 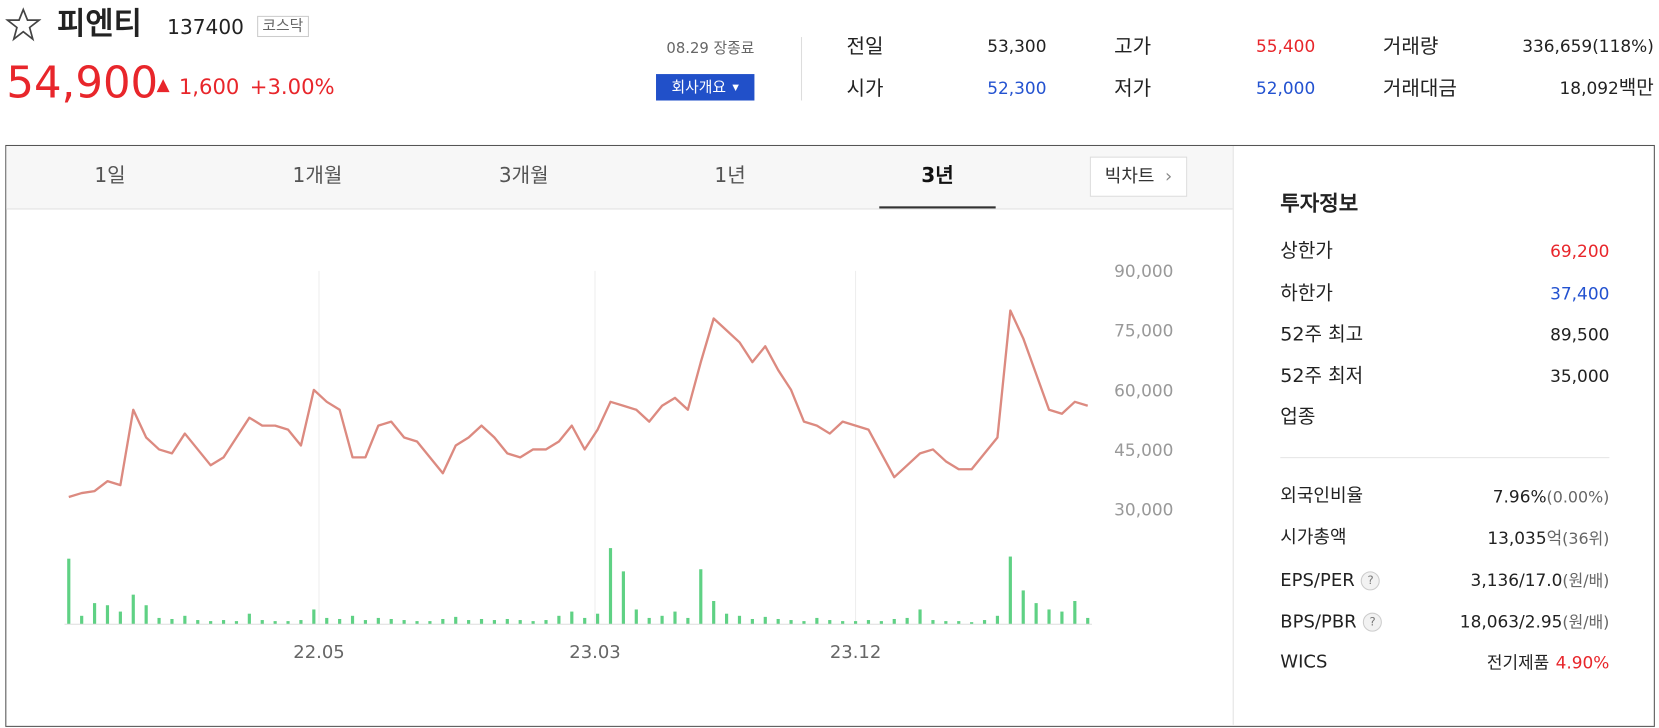 What do you see at coordinates (1318, 622) in the screenshot?
I see `label-text: BPS/PBR` at bounding box center [1318, 622].